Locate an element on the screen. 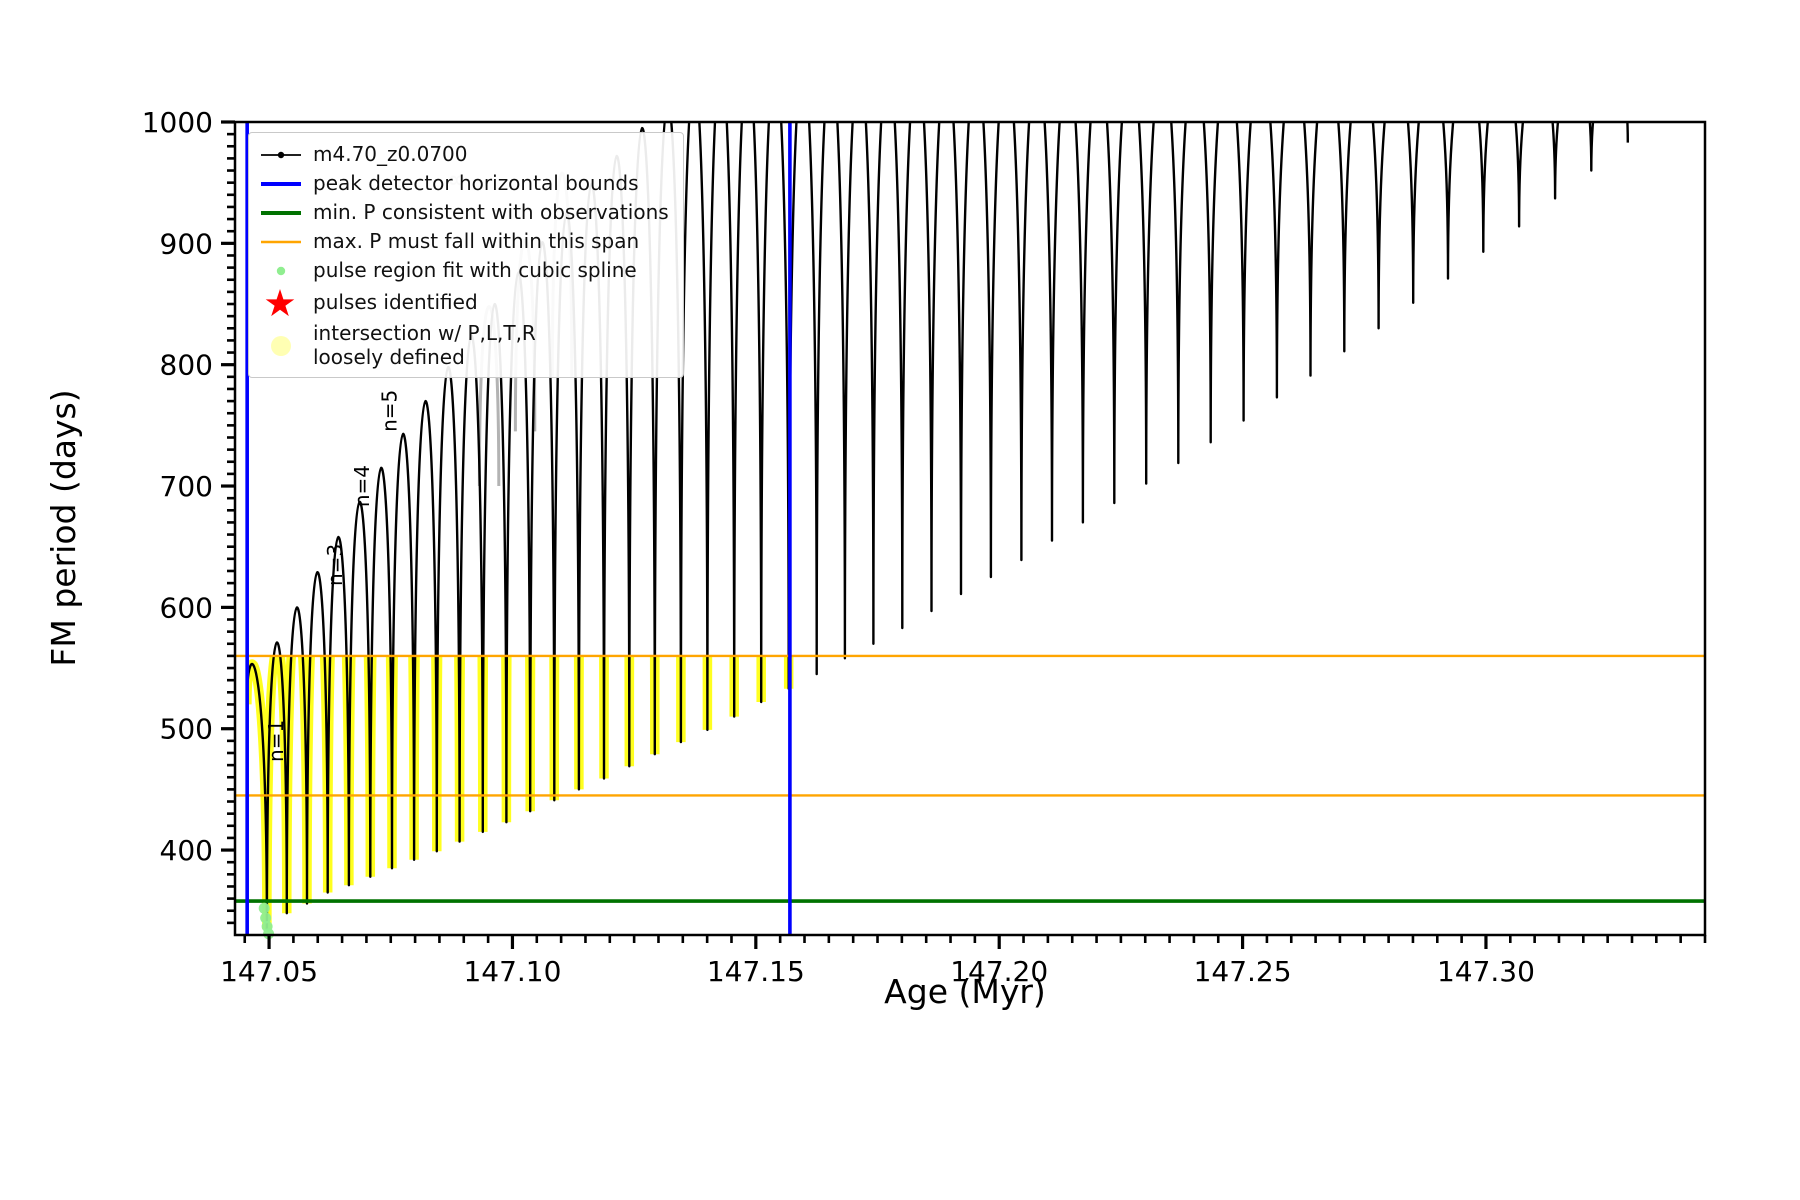  svg-text: 147.10 is located at coordinates (512, 971).